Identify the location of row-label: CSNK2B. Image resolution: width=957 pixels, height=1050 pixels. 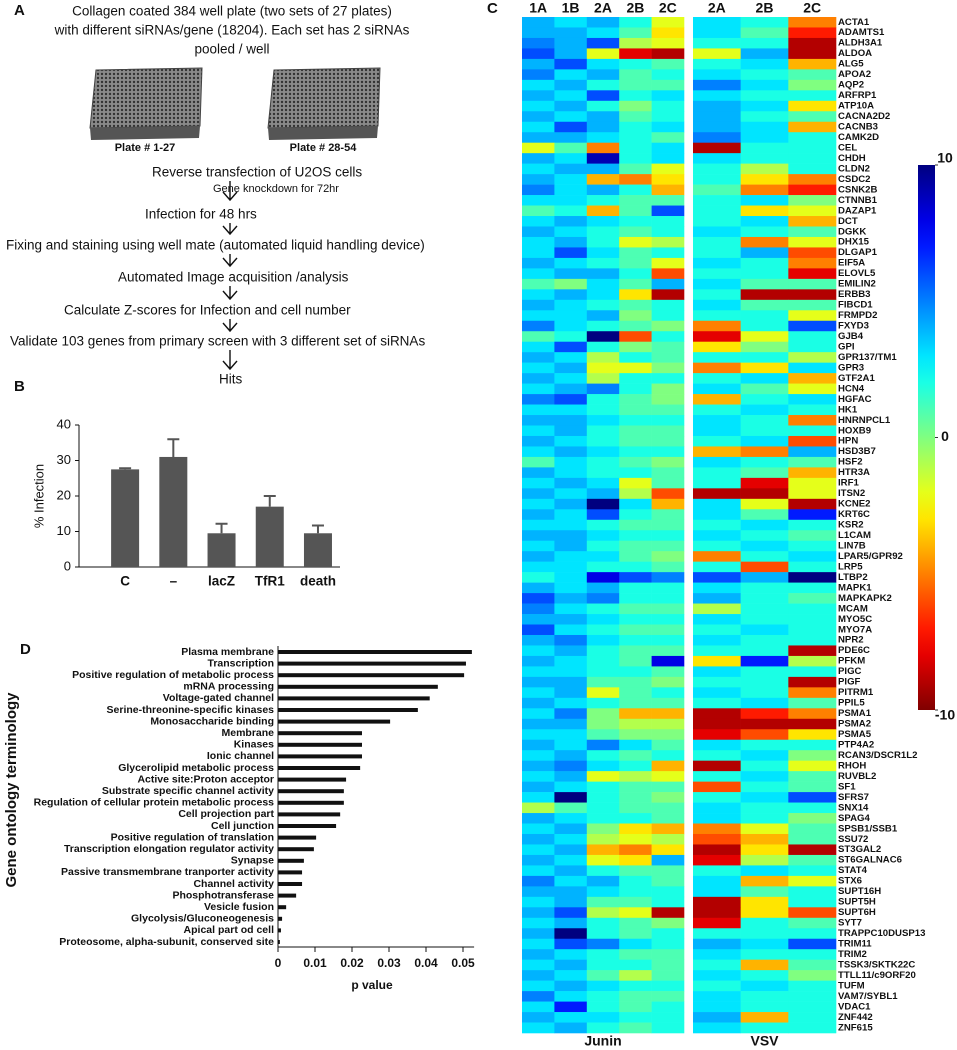
(858, 189).